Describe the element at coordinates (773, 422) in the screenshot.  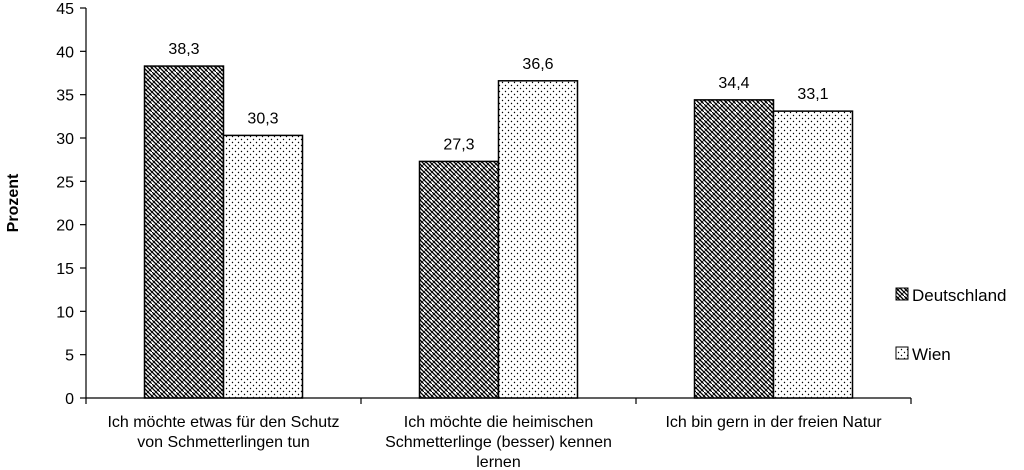
I see `x-category-label: Ich bin gern in der freien Natur` at that location.